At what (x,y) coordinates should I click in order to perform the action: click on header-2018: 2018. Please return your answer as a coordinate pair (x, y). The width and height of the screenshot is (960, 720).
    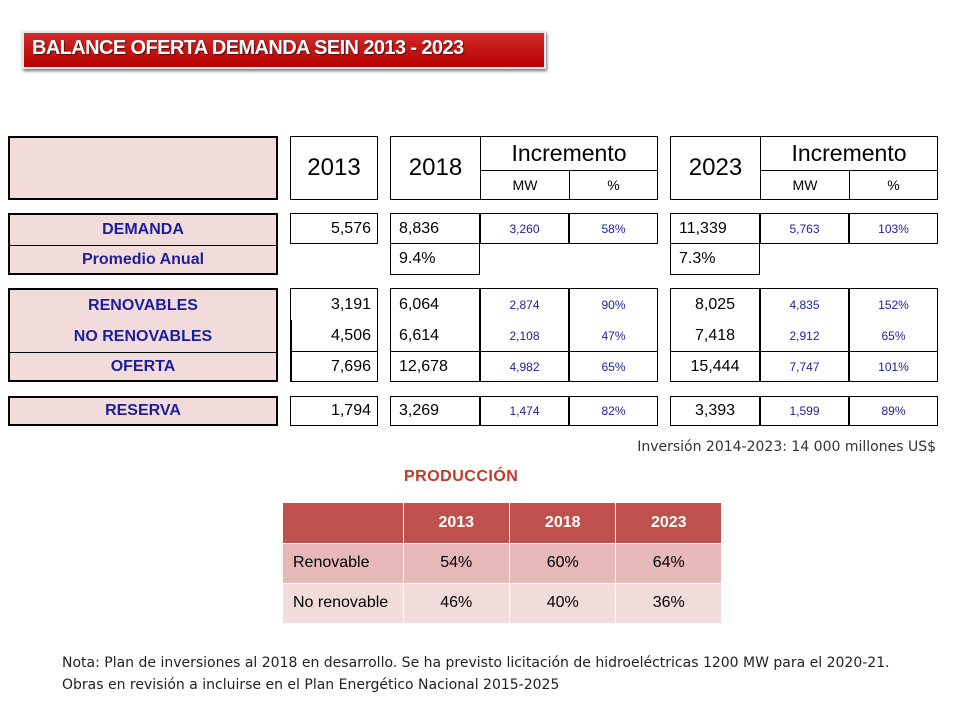
    Looking at the image, I should click on (436, 168).